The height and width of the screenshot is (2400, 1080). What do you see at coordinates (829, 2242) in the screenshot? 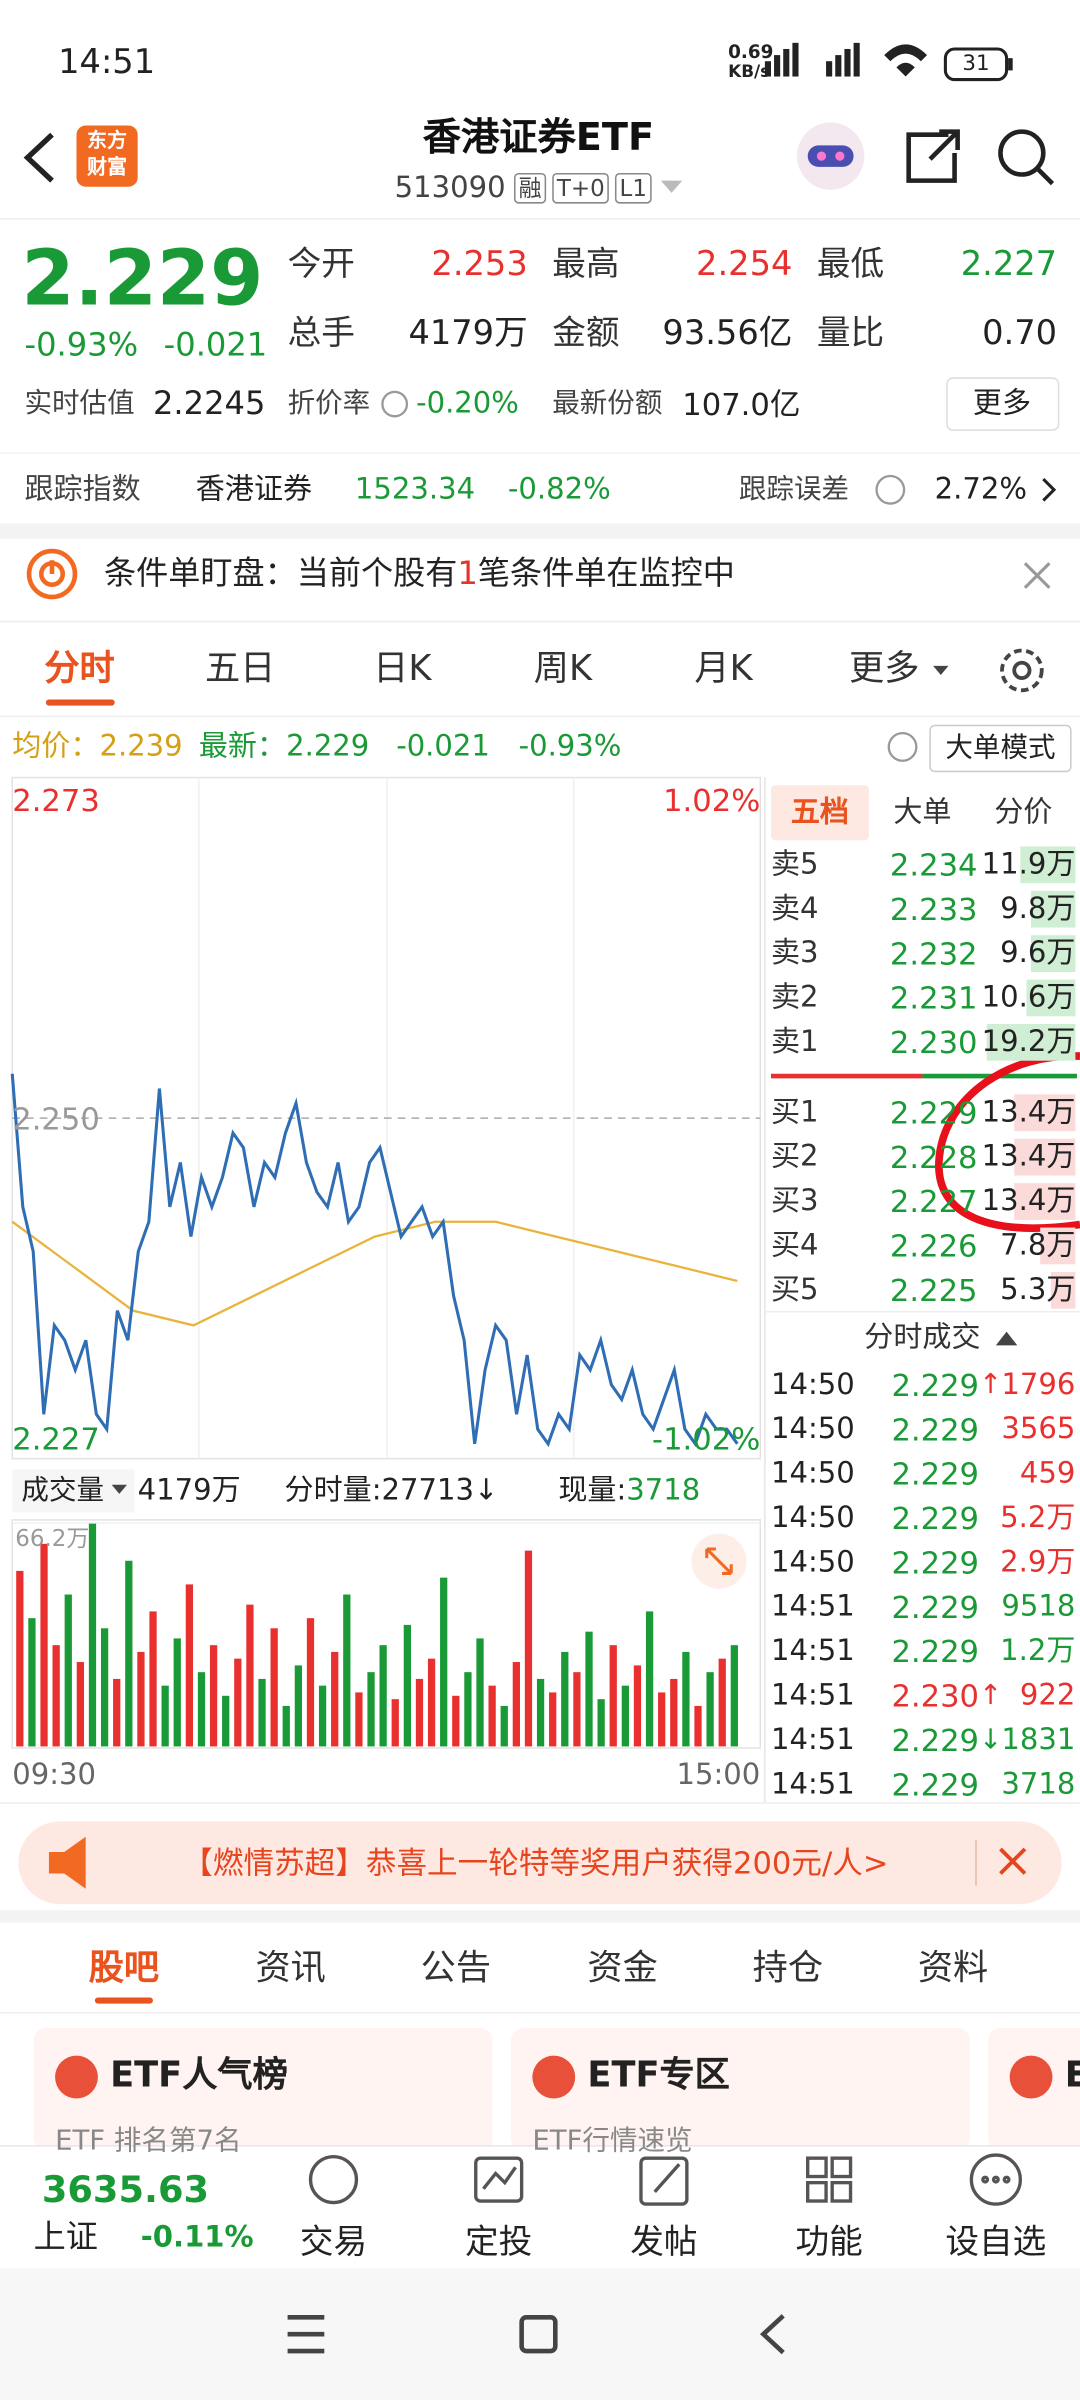
I see `nav-item: 功能` at bounding box center [829, 2242].